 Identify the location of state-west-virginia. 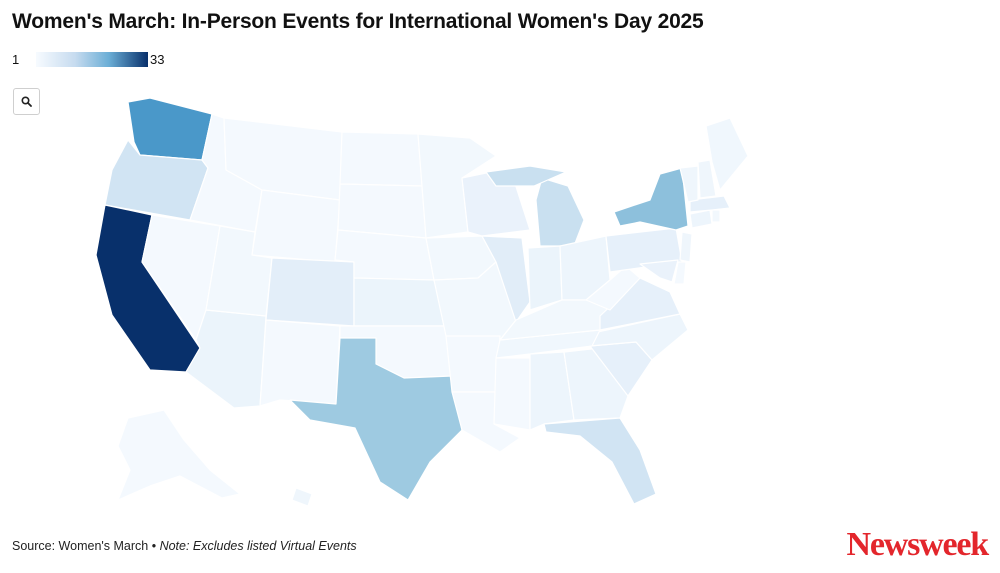
(613, 288).